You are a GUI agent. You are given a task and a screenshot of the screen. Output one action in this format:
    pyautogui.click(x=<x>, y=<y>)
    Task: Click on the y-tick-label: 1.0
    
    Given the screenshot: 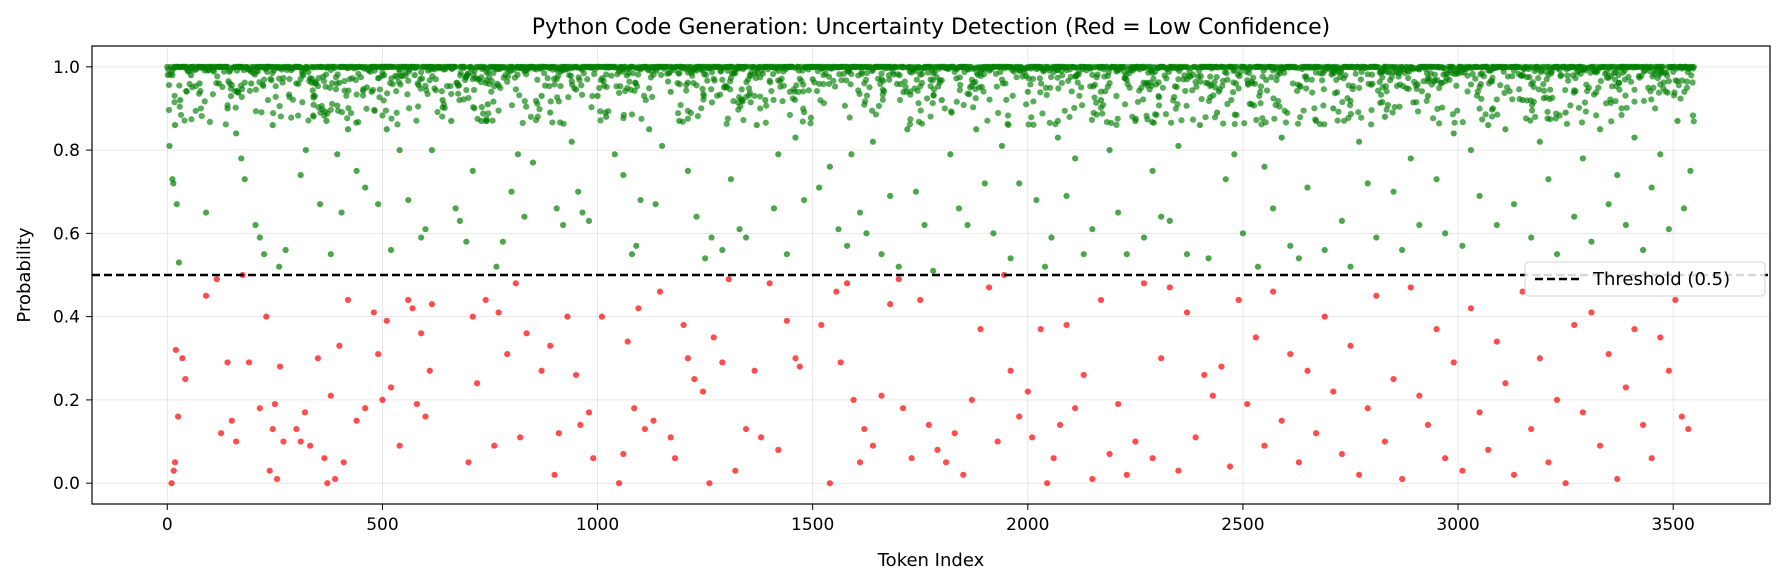 What is the action you would take?
    pyautogui.click(x=66, y=68)
    